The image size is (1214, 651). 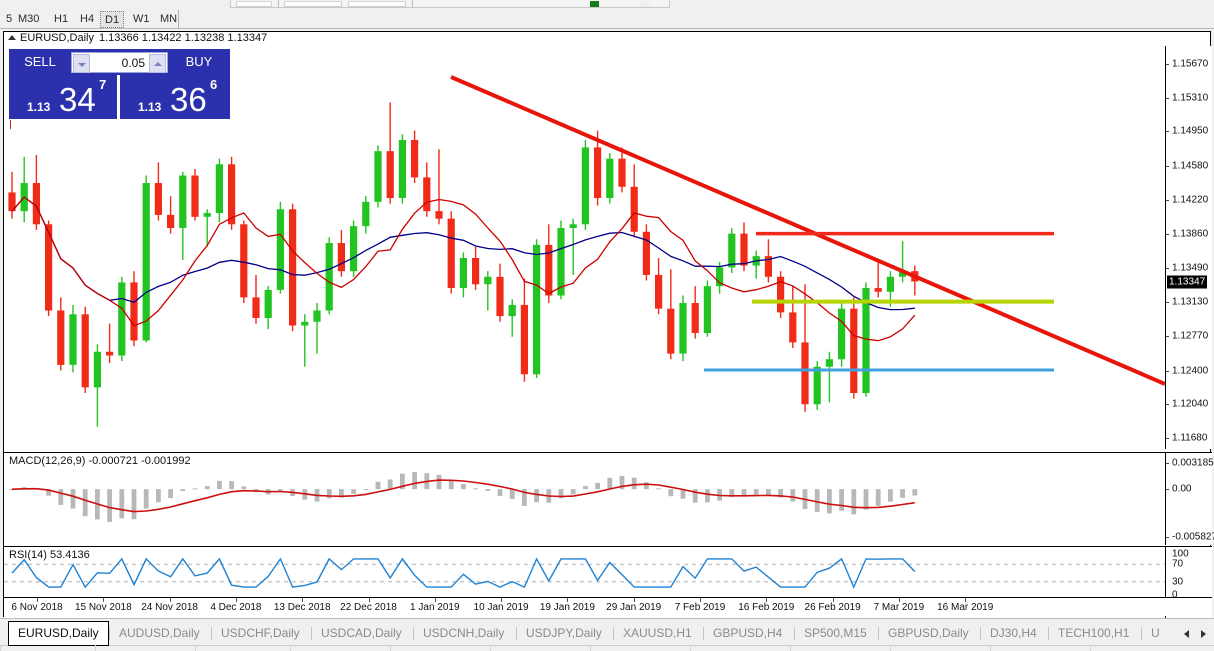 What do you see at coordinates (835, 633) in the screenshot?
I see `chart-tab: SP500,M15` at bounding box center [835, 633].